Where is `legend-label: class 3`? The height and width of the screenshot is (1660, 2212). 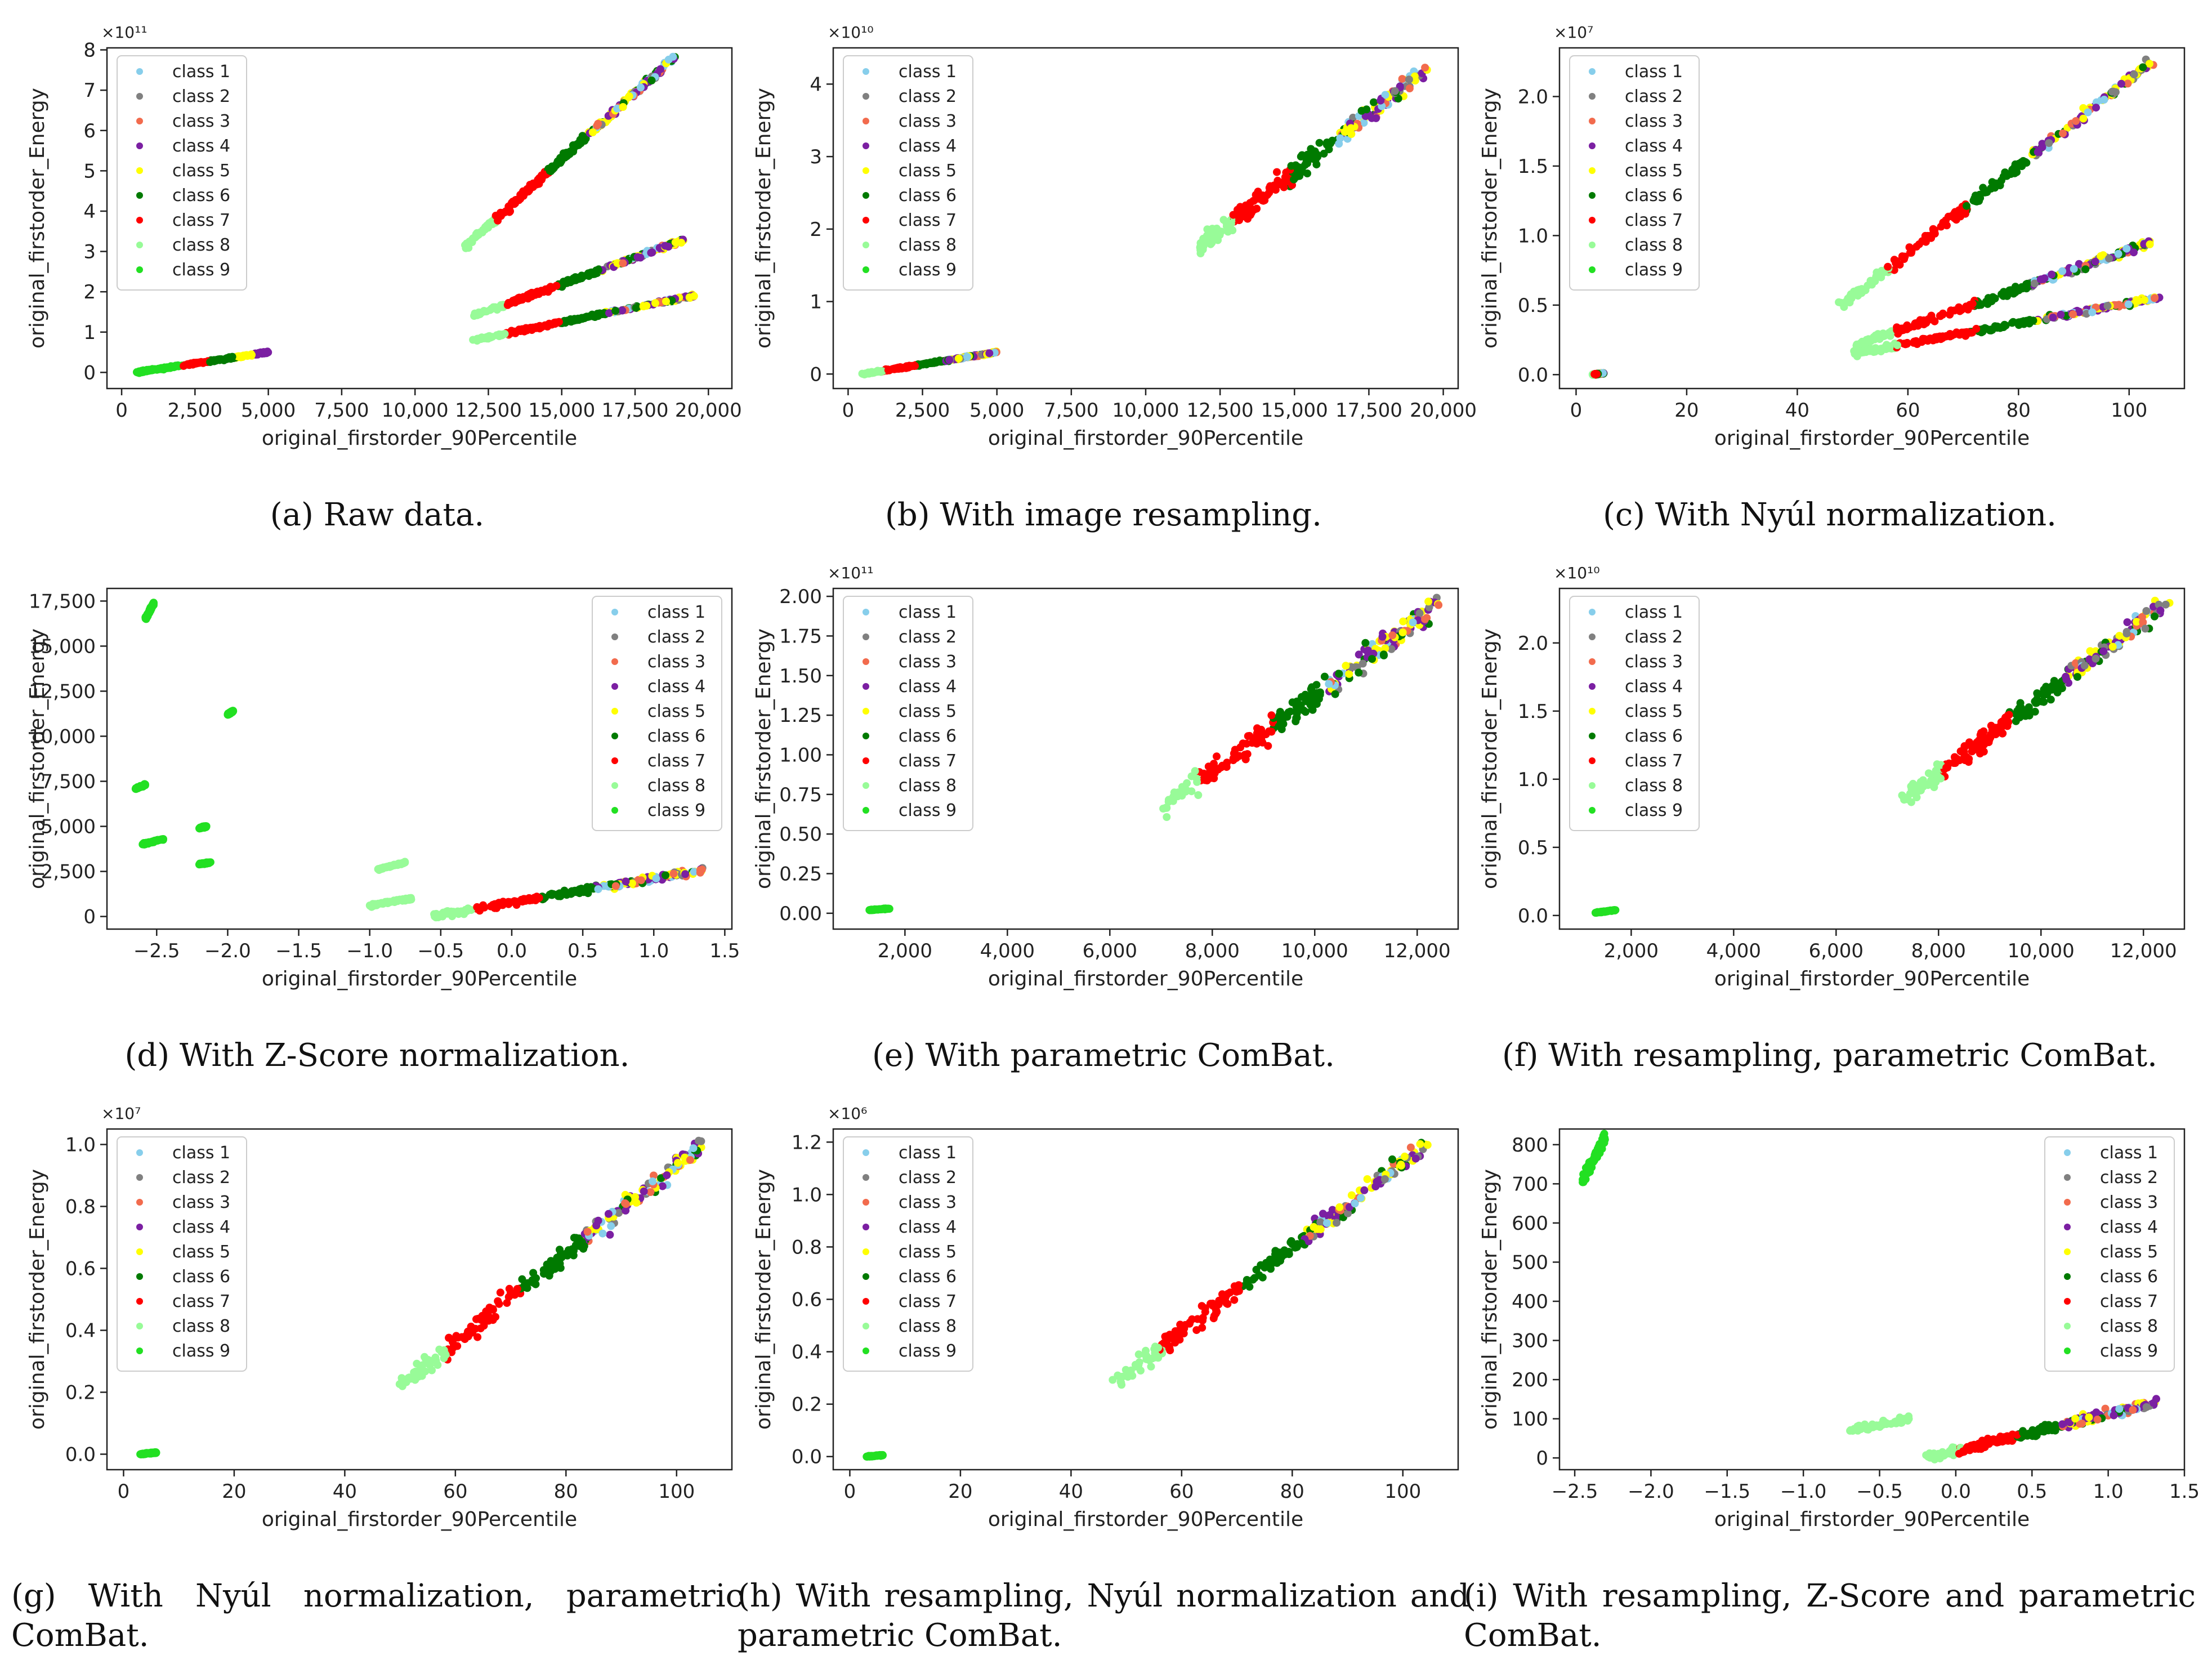 legend-label: class 3 is located at coordinates (1654, 662).